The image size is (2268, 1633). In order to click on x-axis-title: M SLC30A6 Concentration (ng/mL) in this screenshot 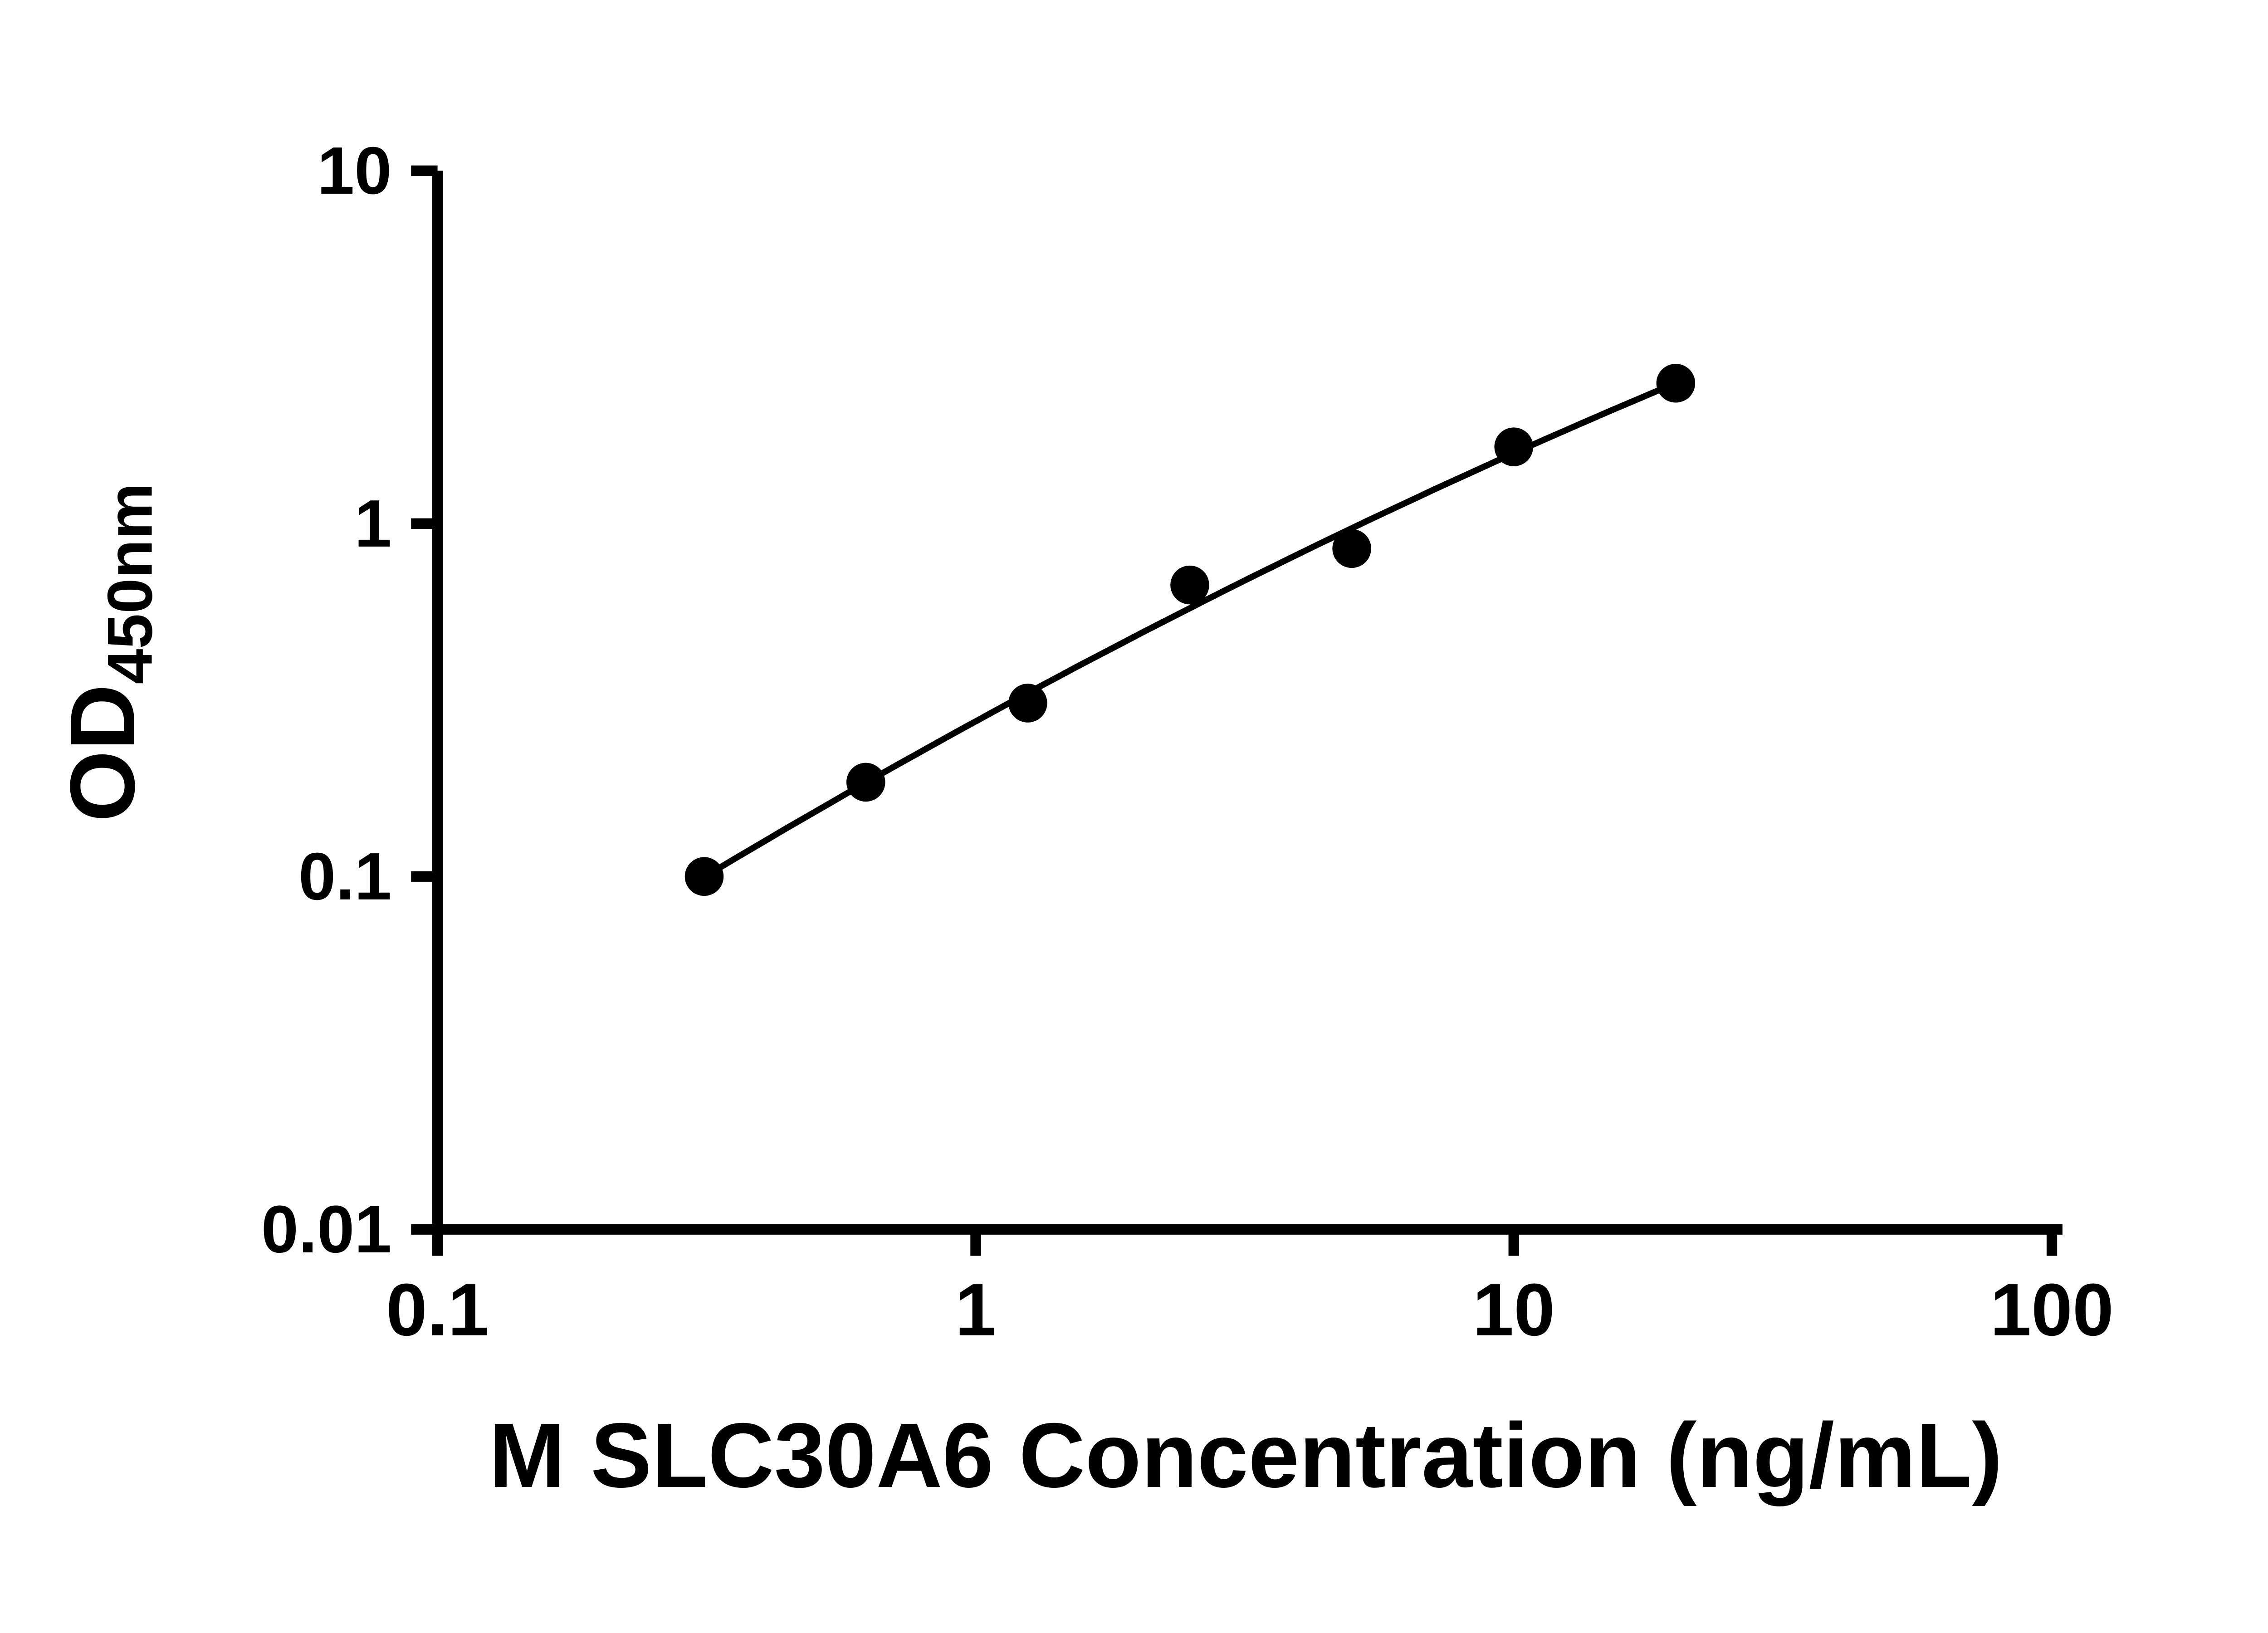, I will do `click(1246, 1455)`.